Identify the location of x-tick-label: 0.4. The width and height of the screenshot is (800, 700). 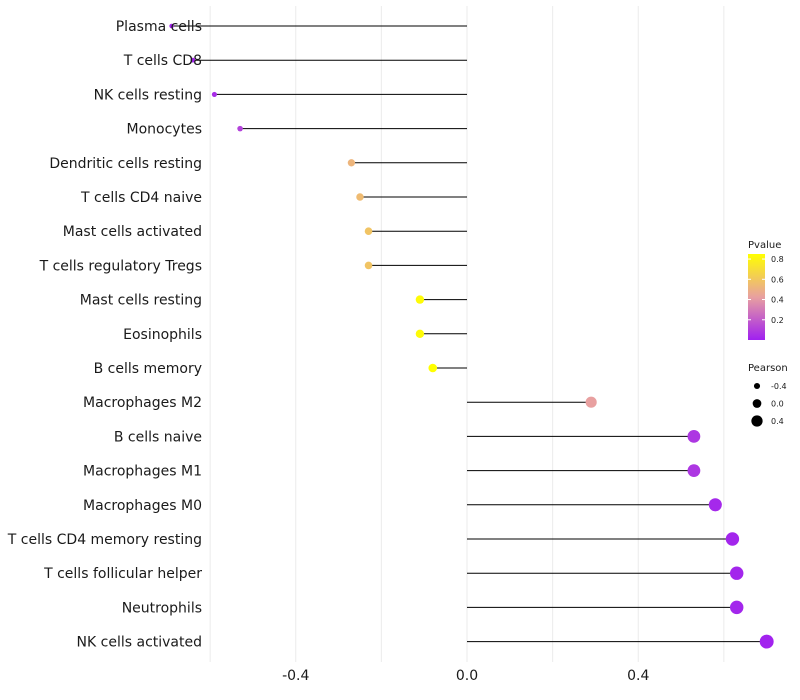
(638, 676).